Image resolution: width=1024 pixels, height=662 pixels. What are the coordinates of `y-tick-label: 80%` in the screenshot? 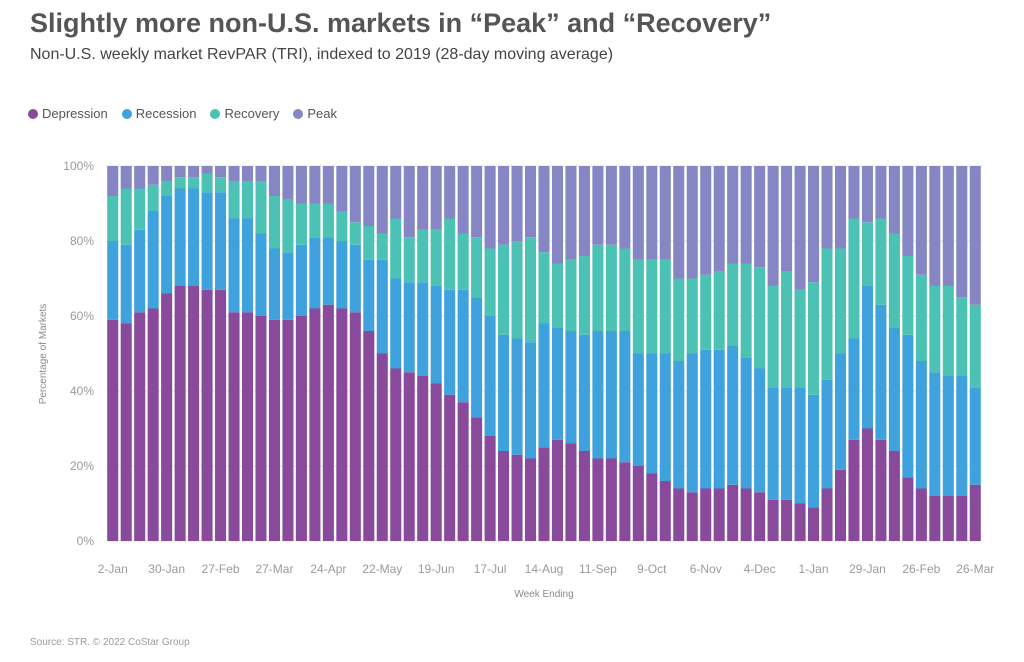 It's located at (82, 241).